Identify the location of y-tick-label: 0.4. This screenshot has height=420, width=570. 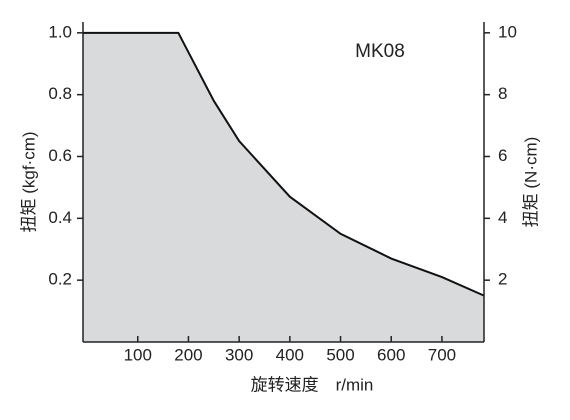
(60, 217).